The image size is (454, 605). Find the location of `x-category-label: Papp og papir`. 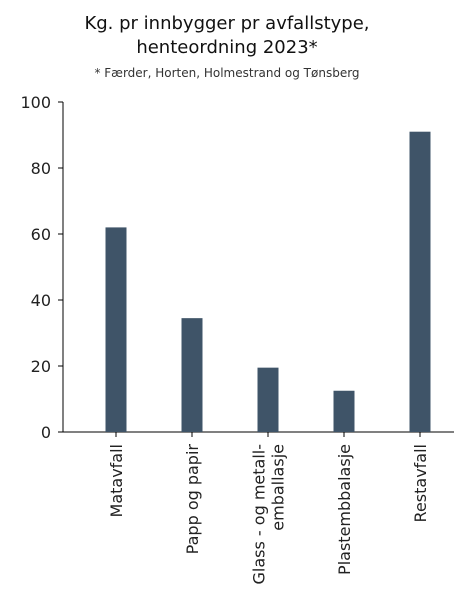

x-category-label: Papp og papir is located at coordinates (192, 499).